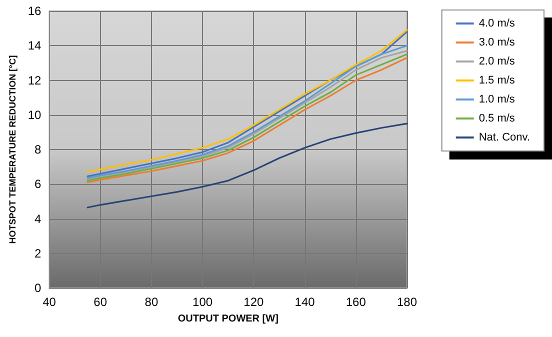 This screenshot has height=337, width=552. Describe the element at coordinates (247, 165) in the screenshot. I see `line-series` at that location.